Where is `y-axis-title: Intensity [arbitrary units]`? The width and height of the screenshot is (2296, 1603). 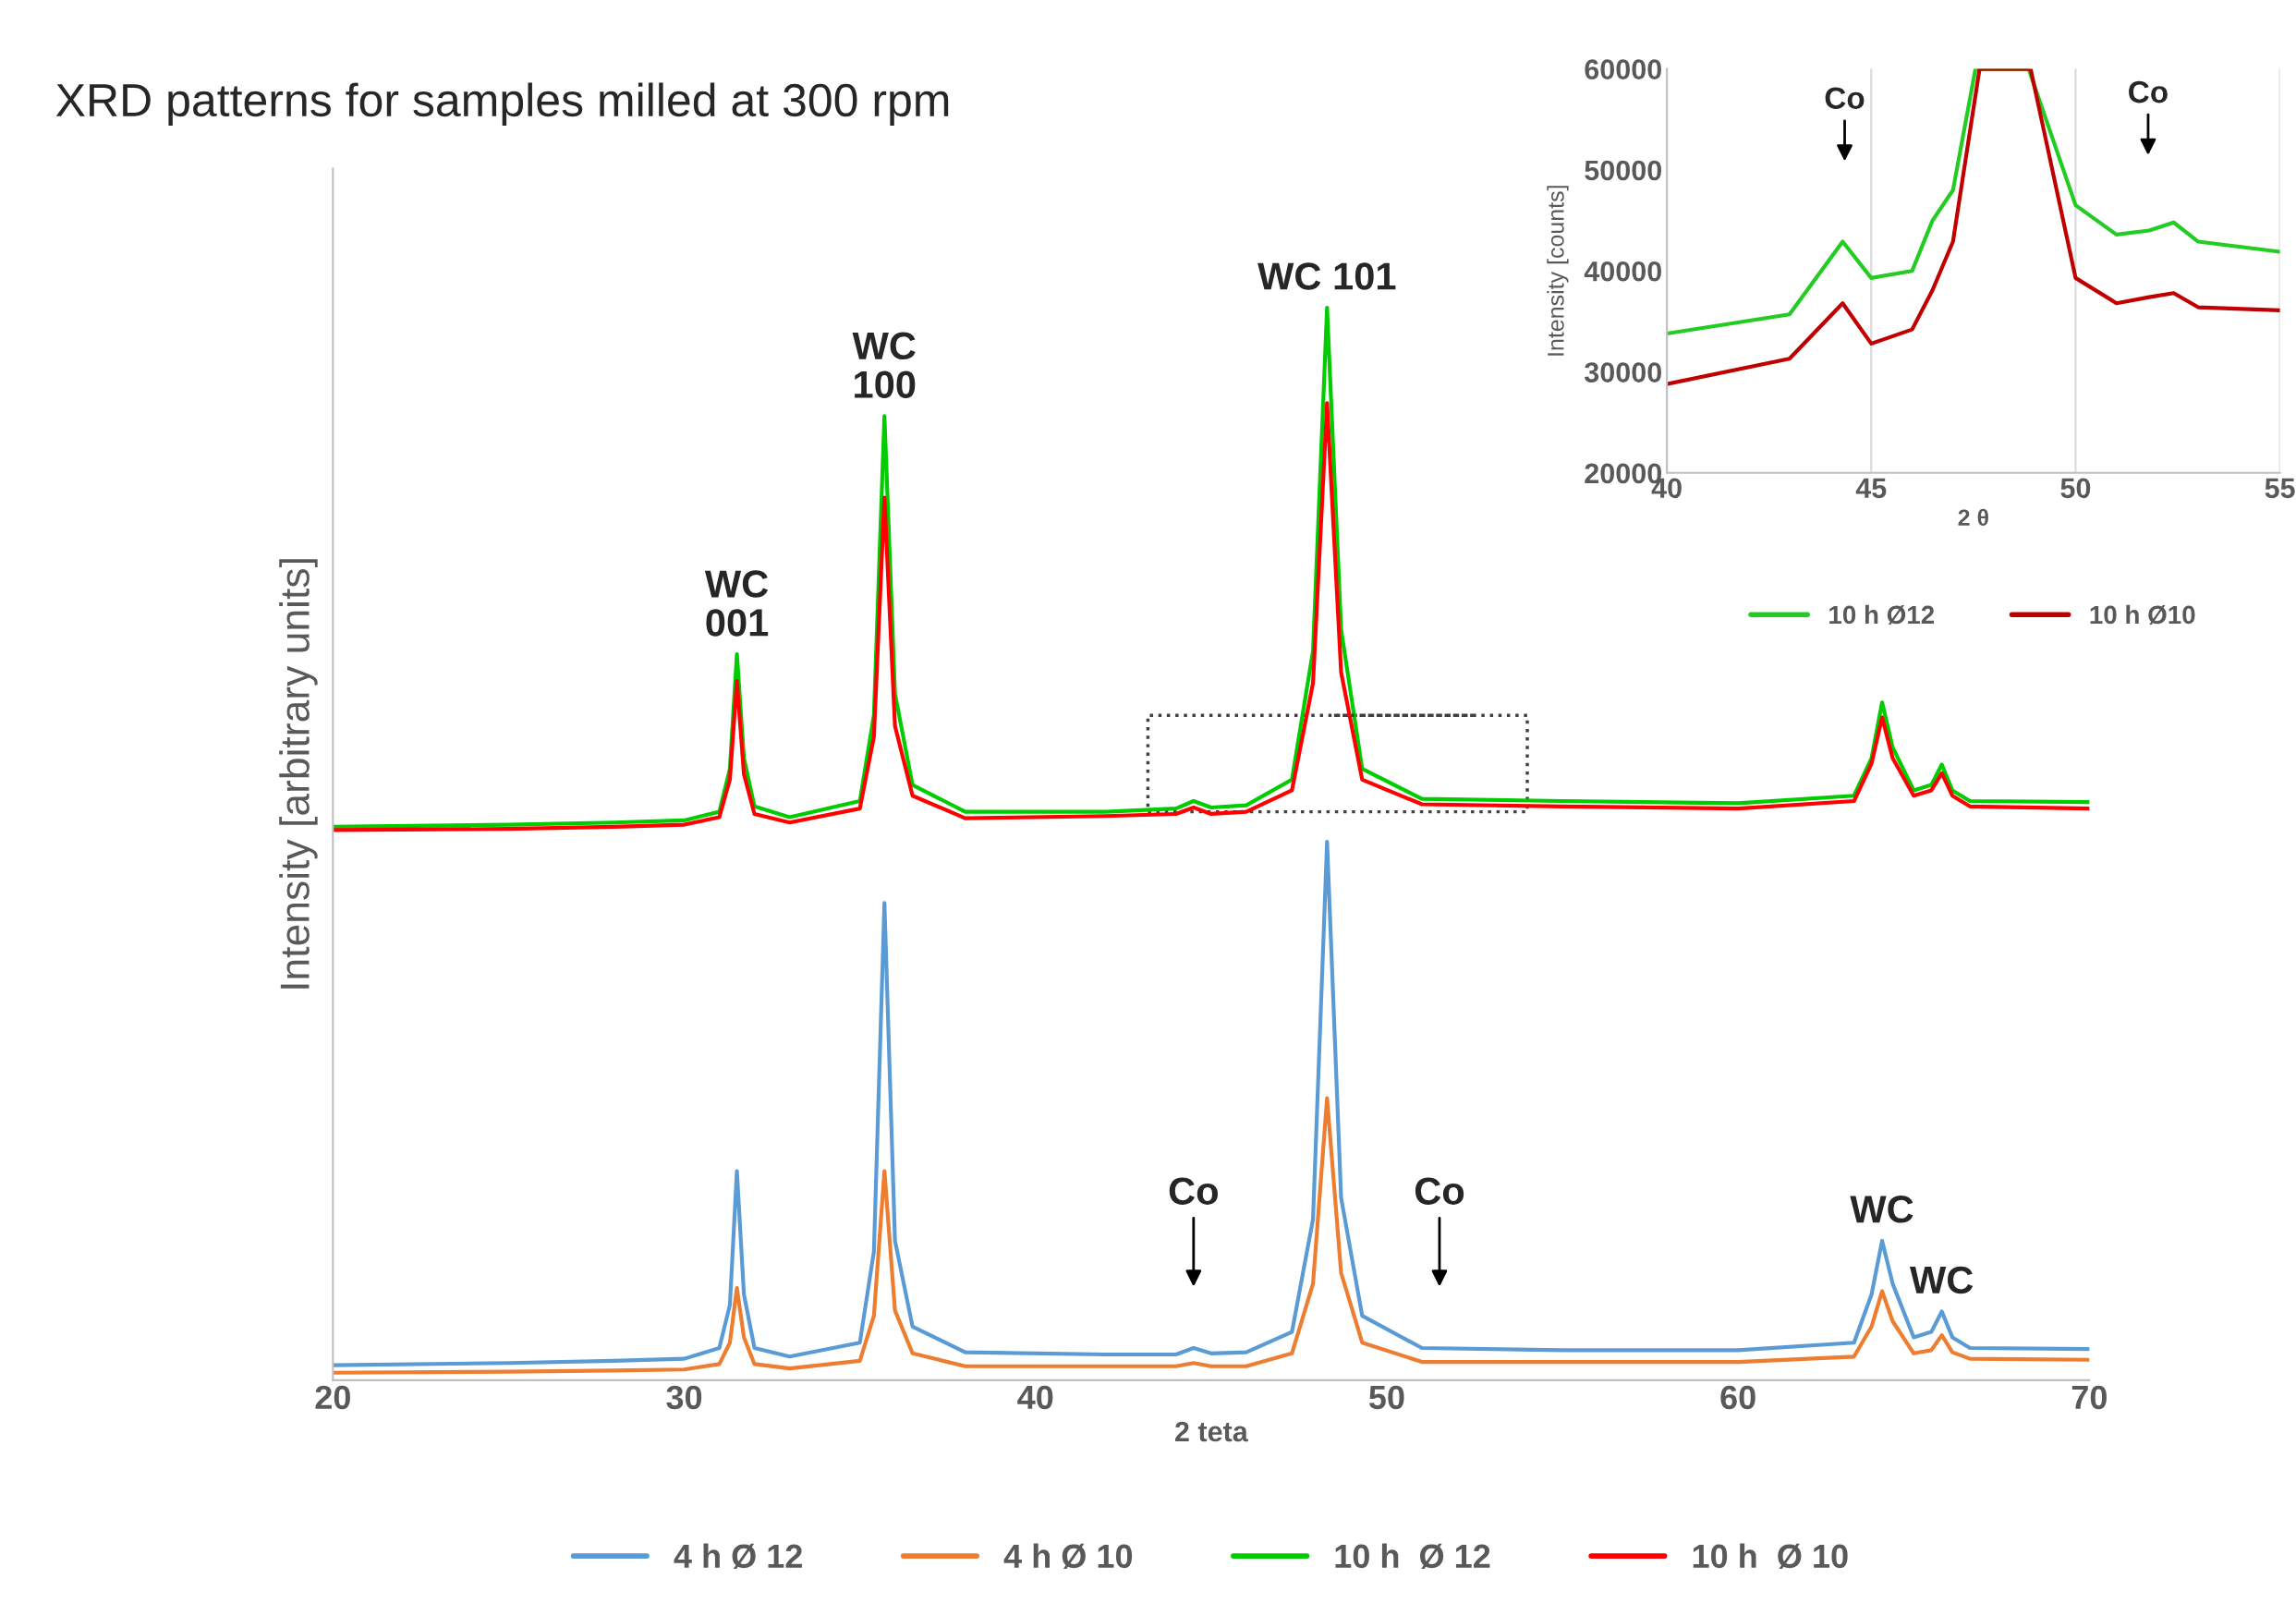
y-axis-title: Intensity [arbitrary units] is located at coordinates (298, 774).